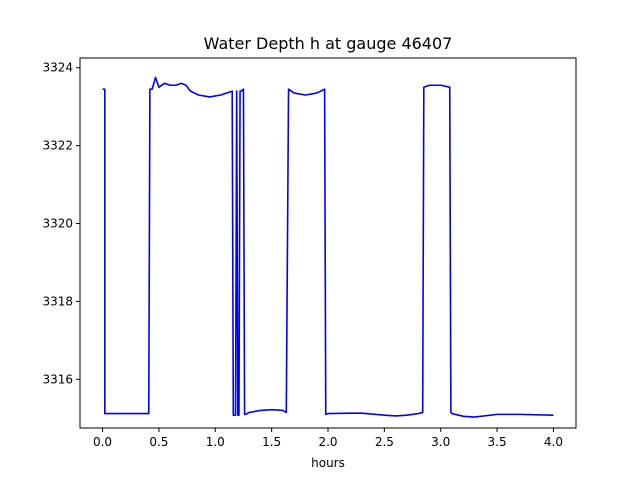 Image resolution: width=640 pixels, height=480 pixels. I want to click on chart-title: Water Depth h at gauge 46407, so click(328, 43).